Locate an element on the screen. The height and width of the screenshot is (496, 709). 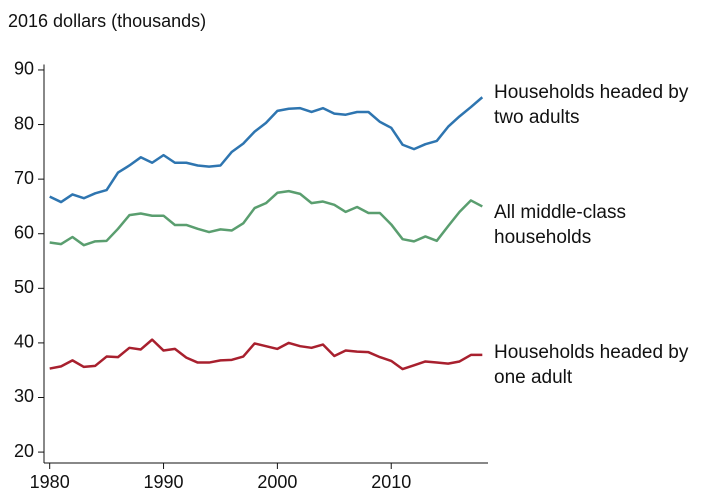
y-tick-label: 80 is located at coordinates (24, 123).